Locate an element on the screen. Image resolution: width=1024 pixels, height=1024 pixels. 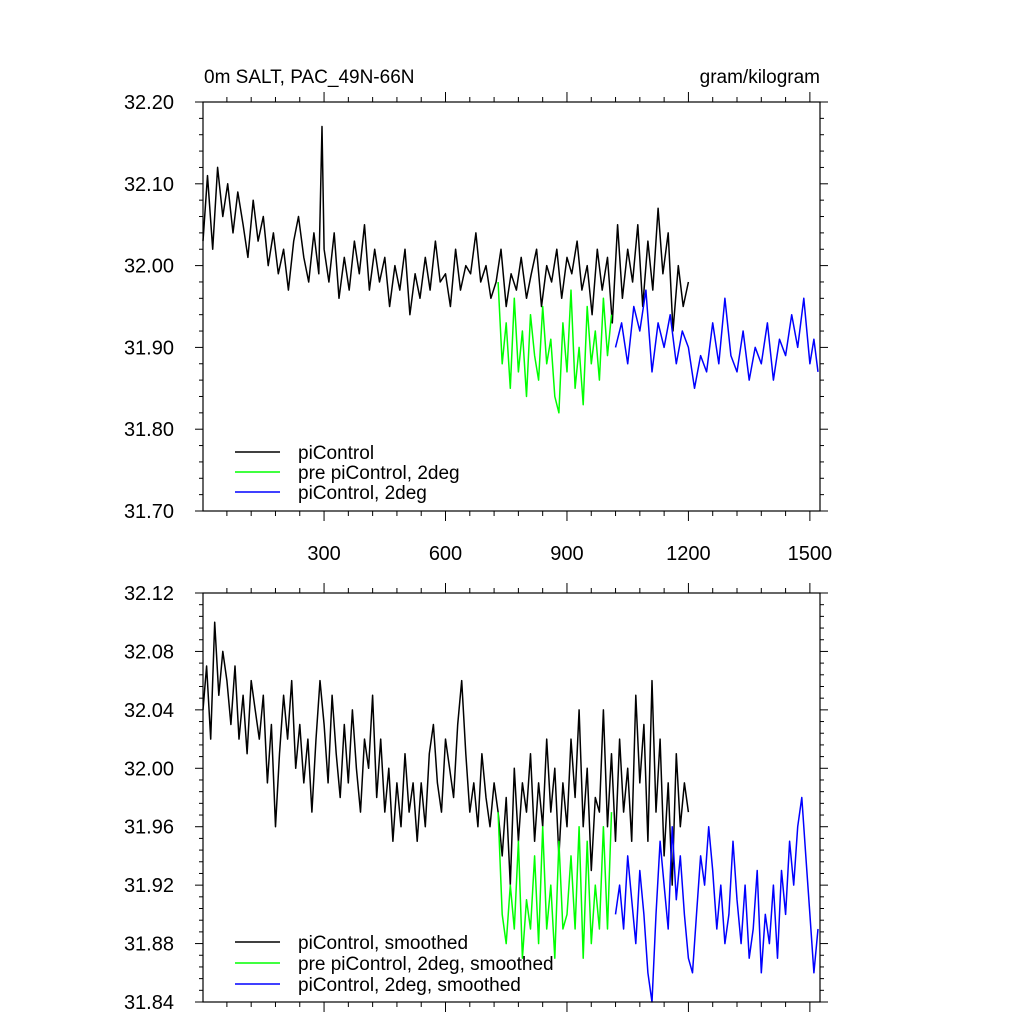
y-tick-label: 31.84 is located at coordinates (149, 1003).